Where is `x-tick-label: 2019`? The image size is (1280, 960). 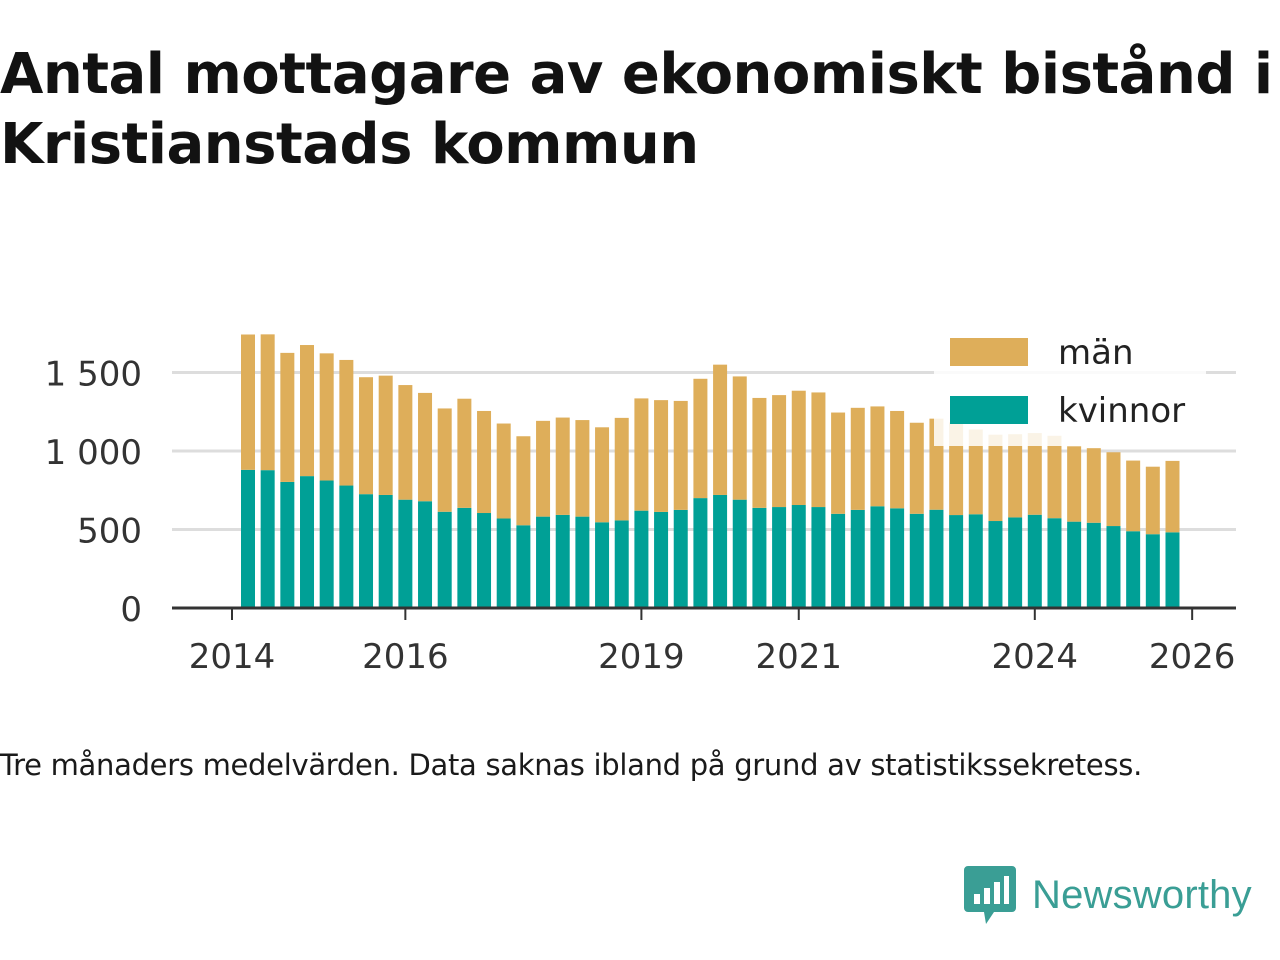
x-tick-label: 2019 is located at coordinates (641, 657).